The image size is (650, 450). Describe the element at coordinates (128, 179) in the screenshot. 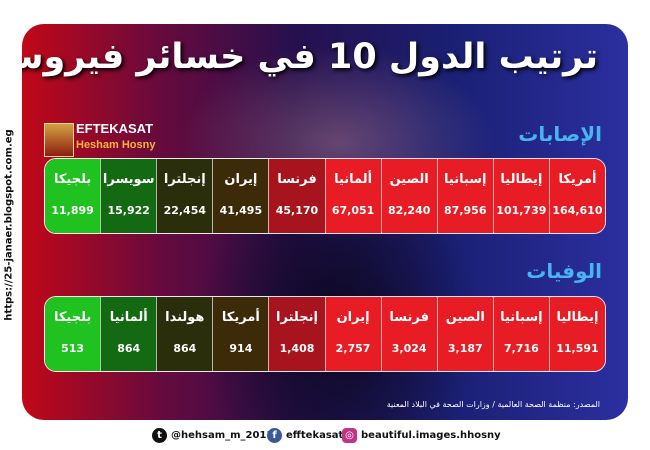

I see `country-name: سويسرا` at that location.